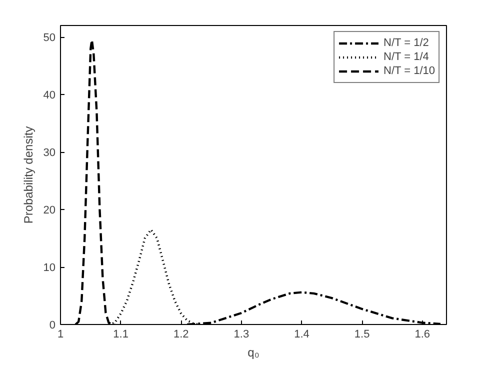 The width and height of the screenshot is (491, 369). Describe the element at coordinates (254, 353) in the screenshot. I see `x-axis-title: q₀` at that location.